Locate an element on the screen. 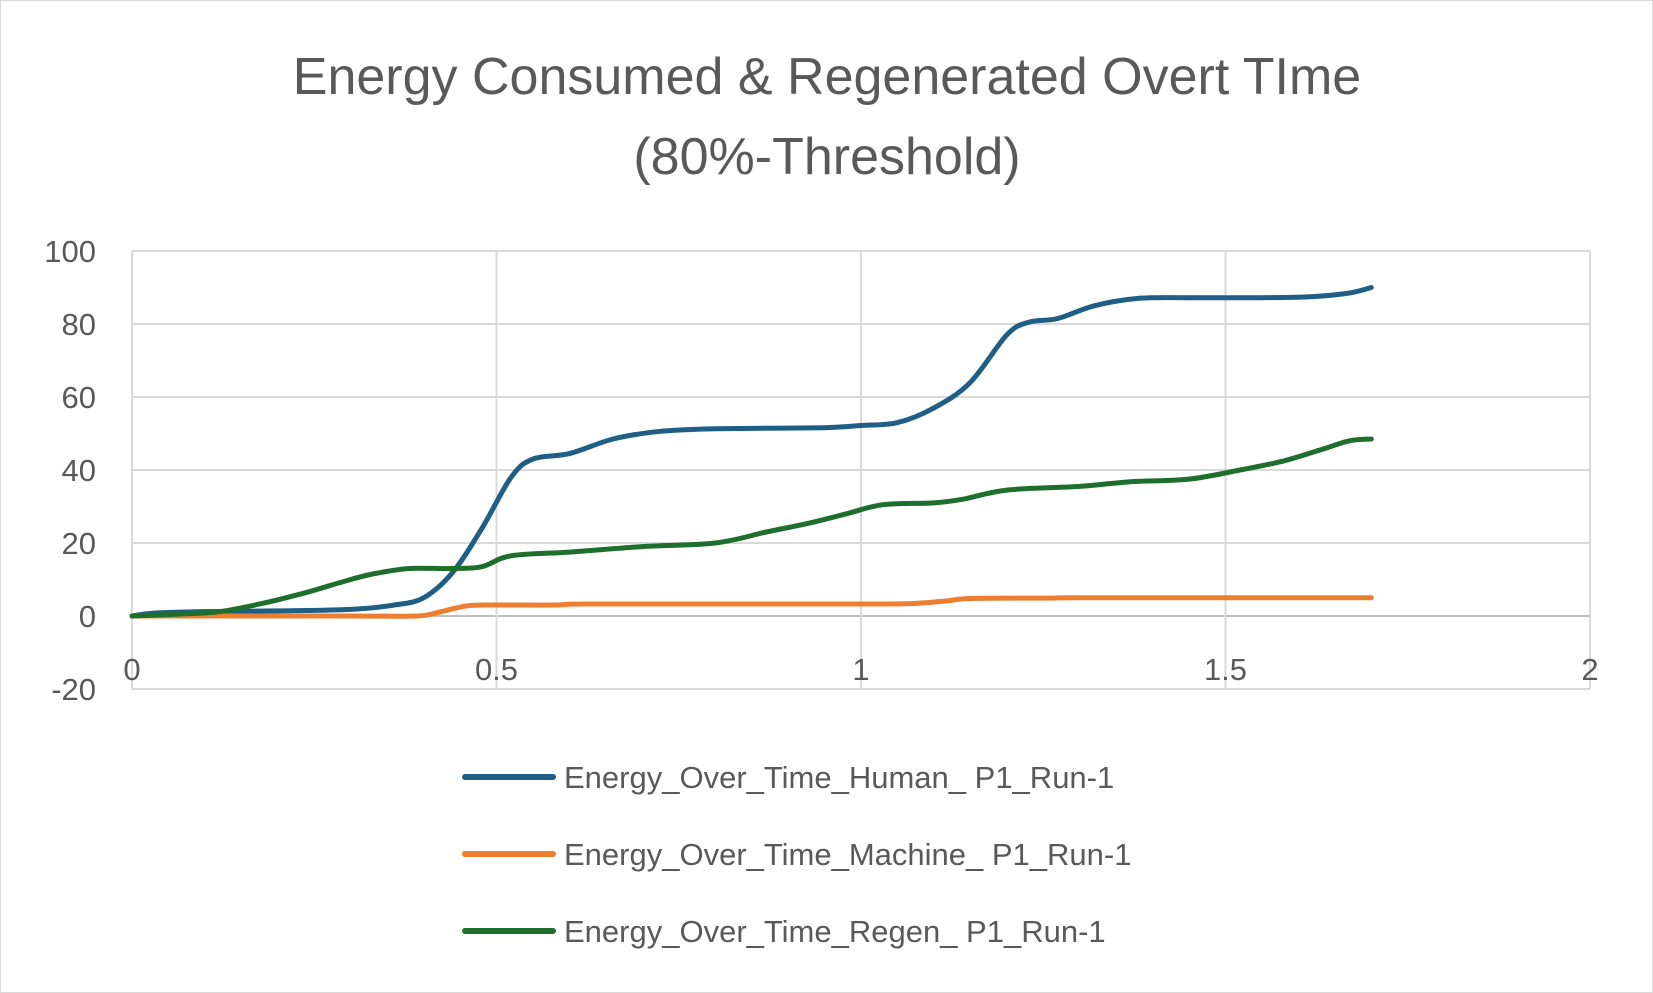 The image size is (1653, 993). y-tick-label: 0 is located at coordinates (87, 616).